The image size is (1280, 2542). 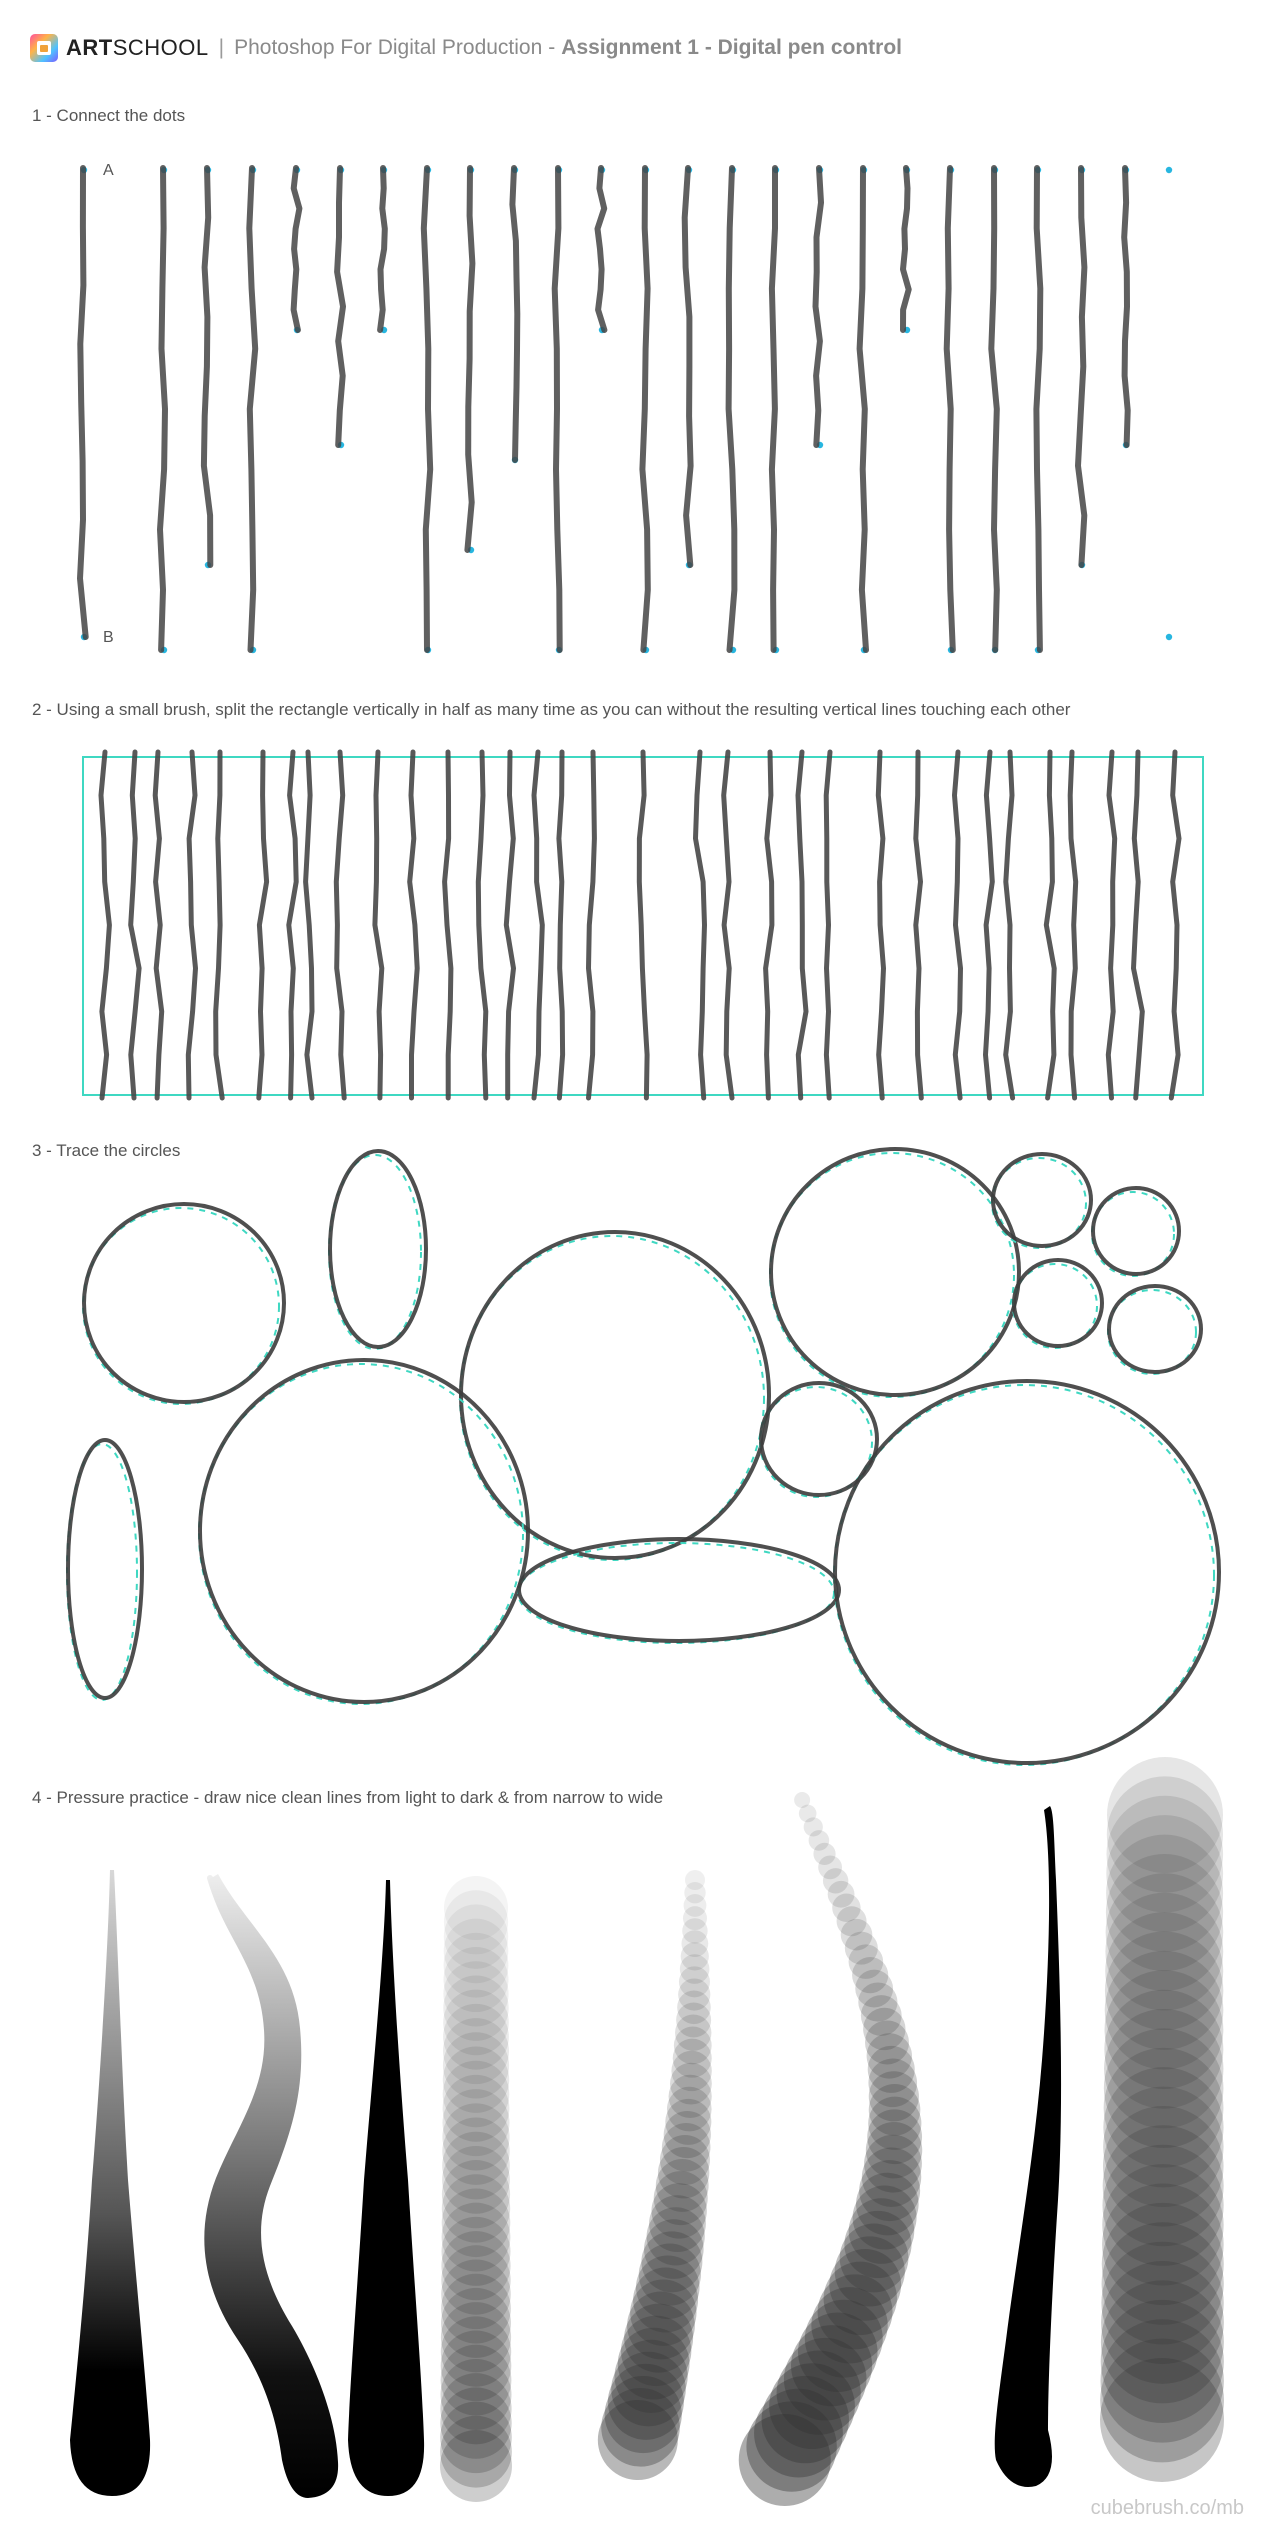 What do you see at coordinates (108, 170) in the screenshot?
I see `point-a-label: A` at bounding box center [108, 170].